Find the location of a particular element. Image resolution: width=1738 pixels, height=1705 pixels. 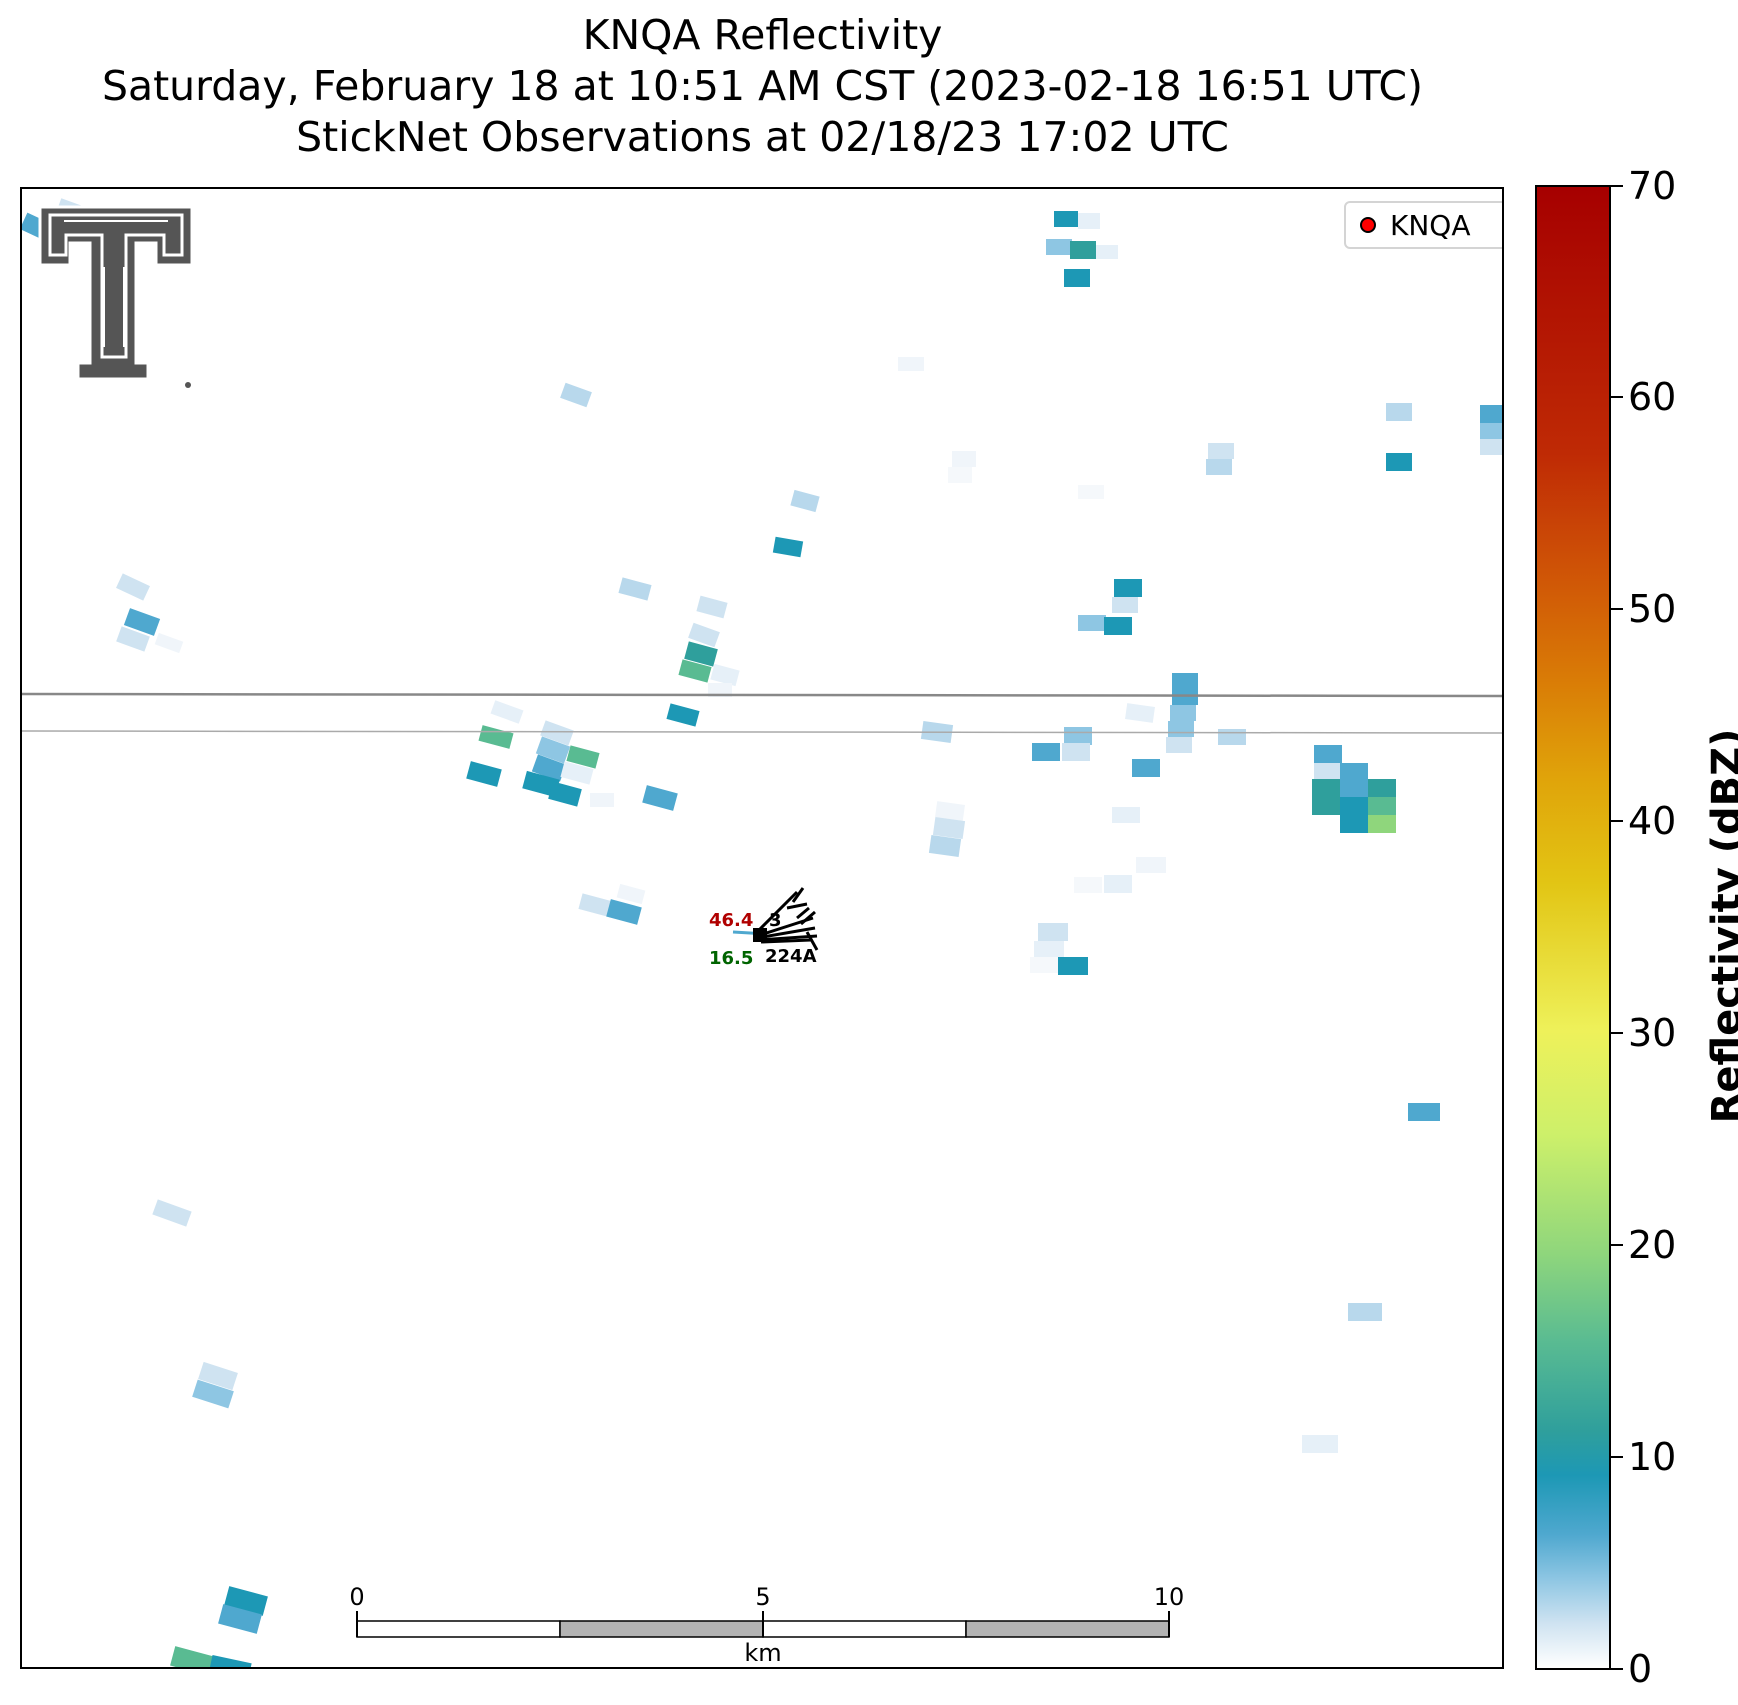

scale-bar: 0 5 10 km is located at coordinates (766, 1625).